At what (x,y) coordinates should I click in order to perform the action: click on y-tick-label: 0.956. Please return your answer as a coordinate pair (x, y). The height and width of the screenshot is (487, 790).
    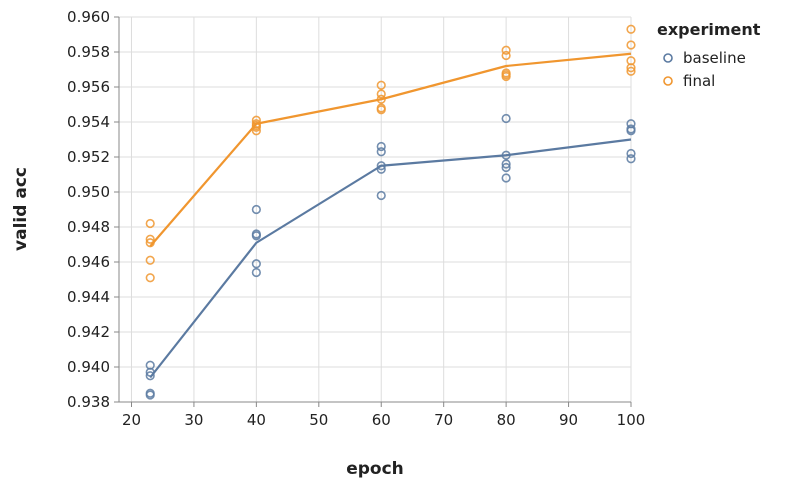
    Looking at the image, I should click on (88, 87).